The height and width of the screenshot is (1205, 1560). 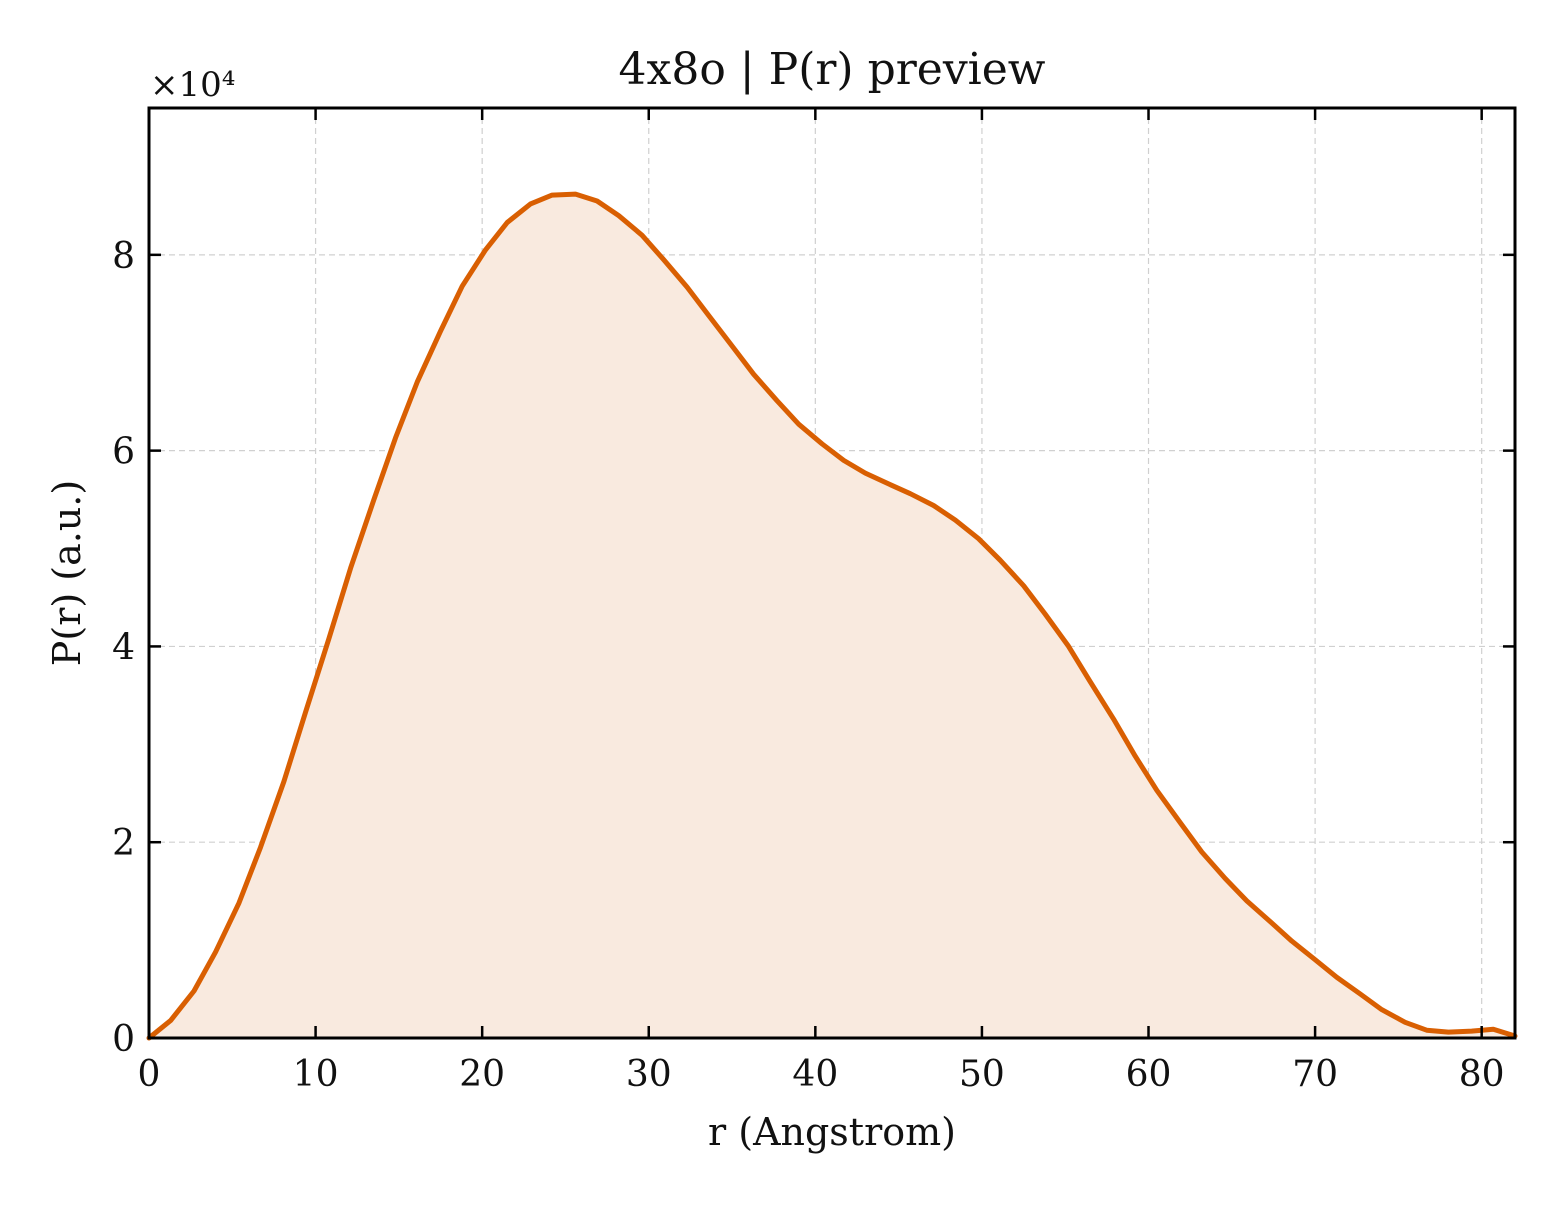 What do you see at coordinates (832, 1132) in the screenshot?
I see `x-axis-label: r (Angstrom)` at bounding box center [832, 1132].